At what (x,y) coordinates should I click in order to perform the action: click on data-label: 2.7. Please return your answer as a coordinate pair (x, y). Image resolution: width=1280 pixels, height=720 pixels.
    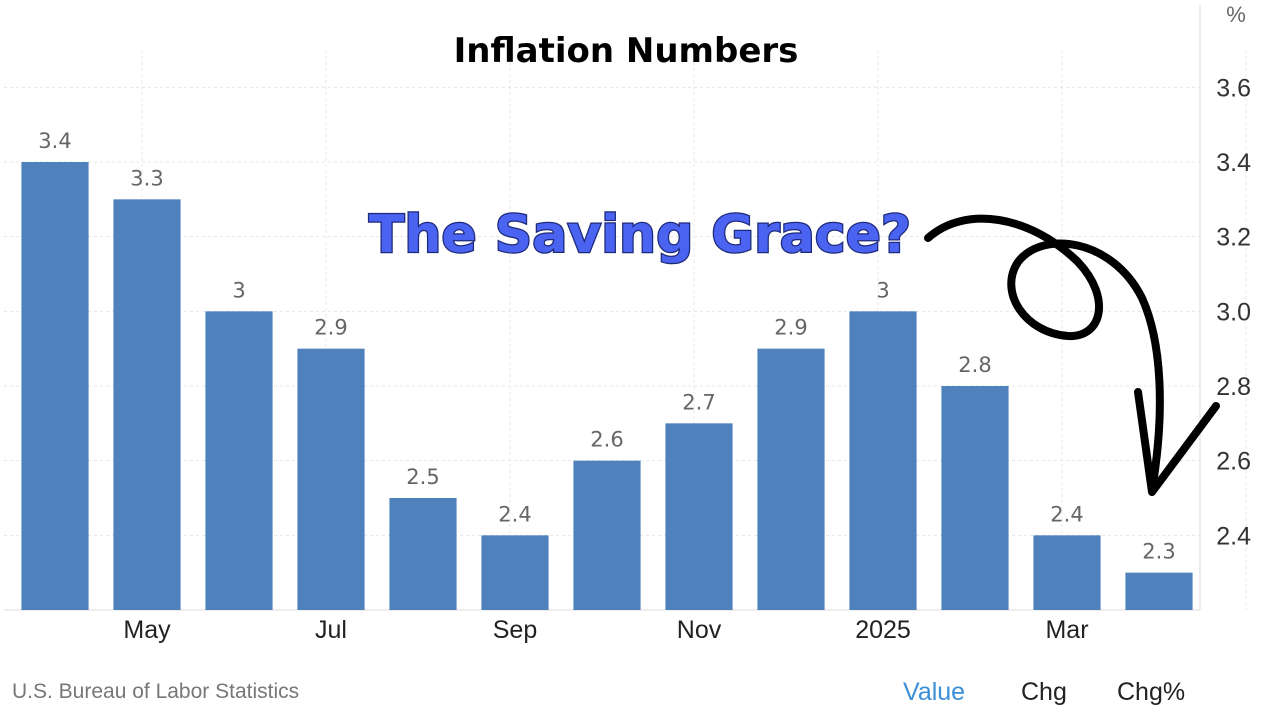
    Looking at the image, I should click on (698, 402).